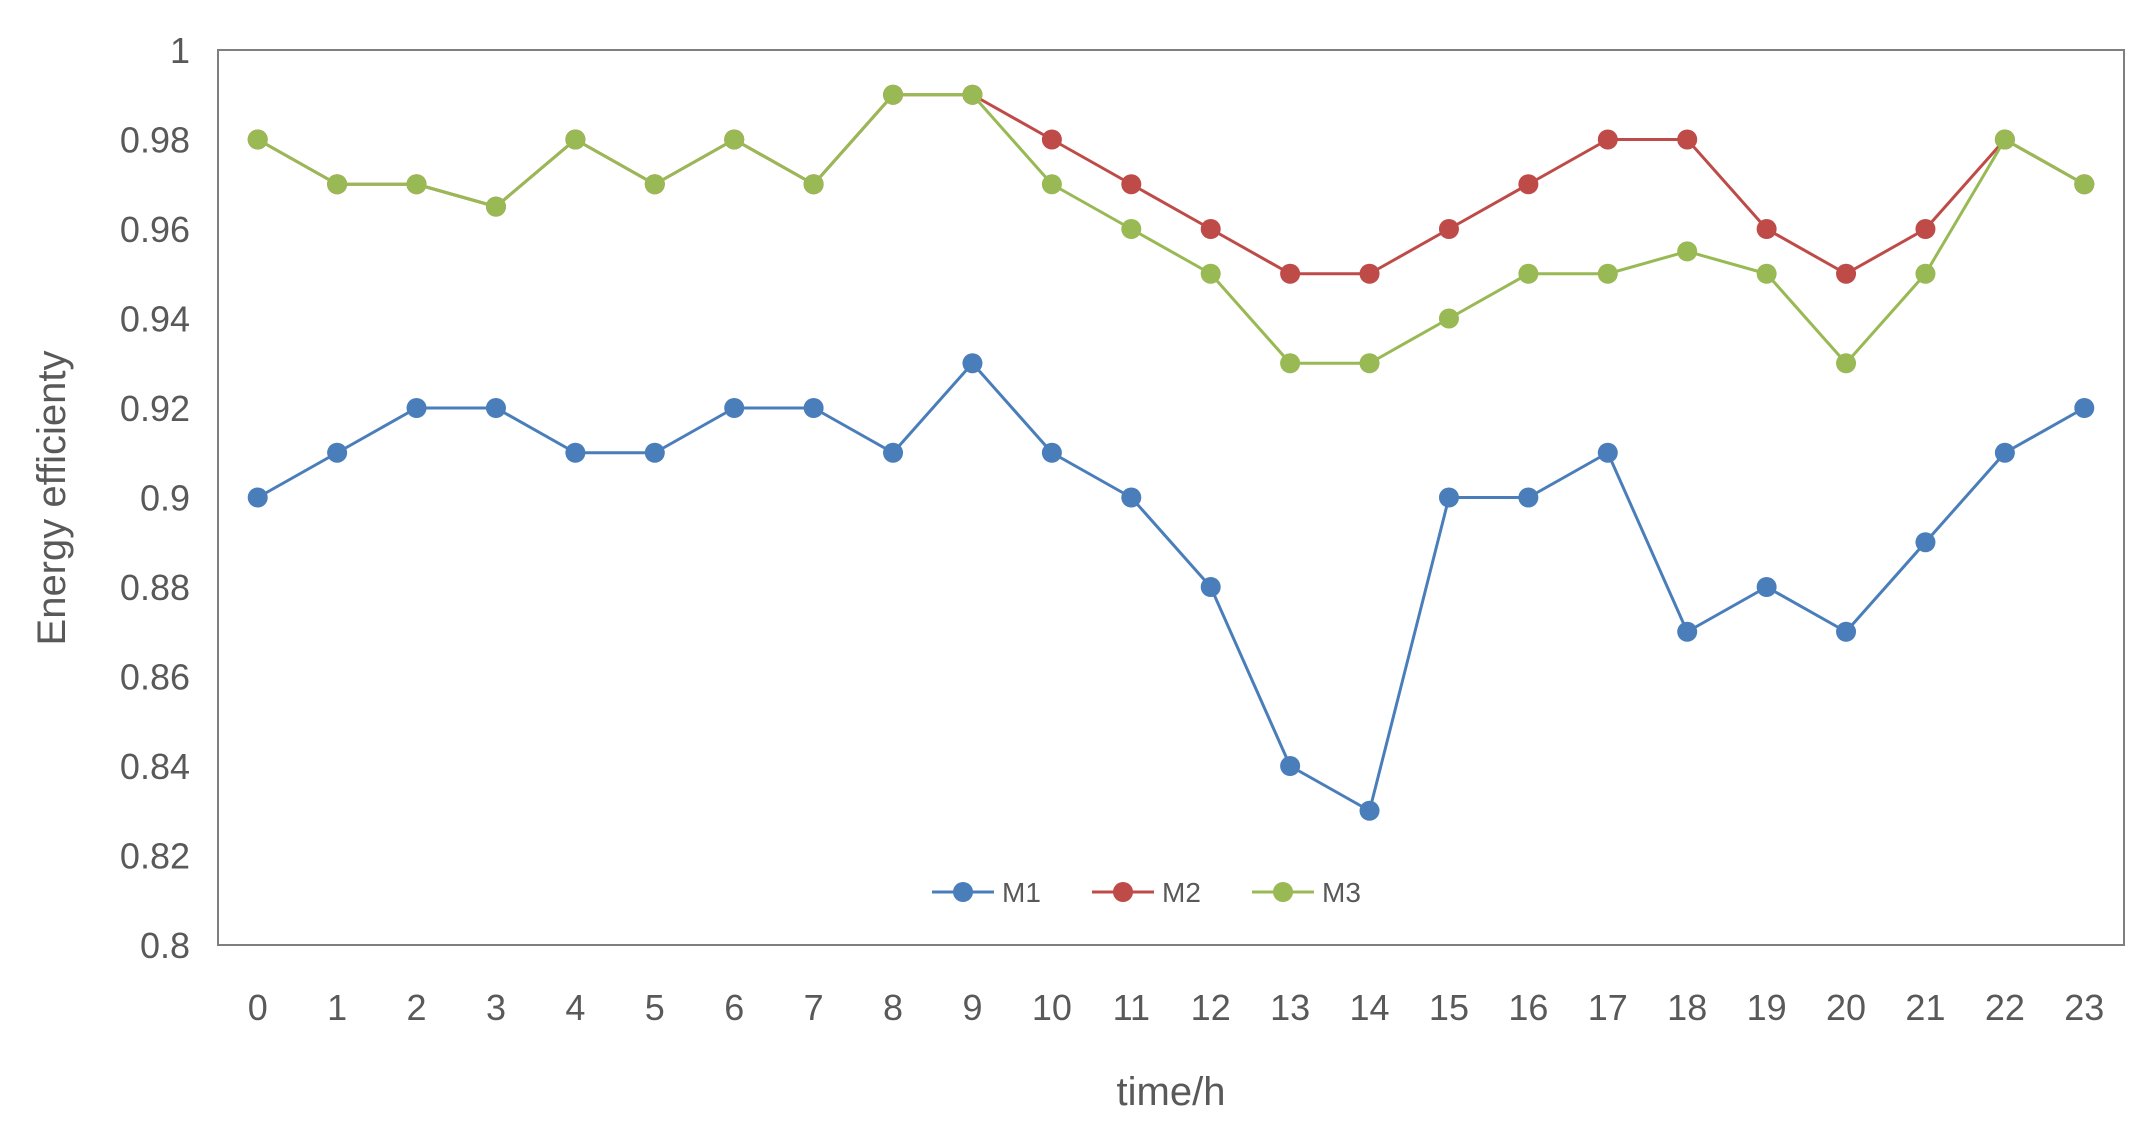 This screenshot has height=1128, width=2146. Describe the element at coordinates (986, 892) in the screenshot. I see `legend-item-m1: M1` at that location.